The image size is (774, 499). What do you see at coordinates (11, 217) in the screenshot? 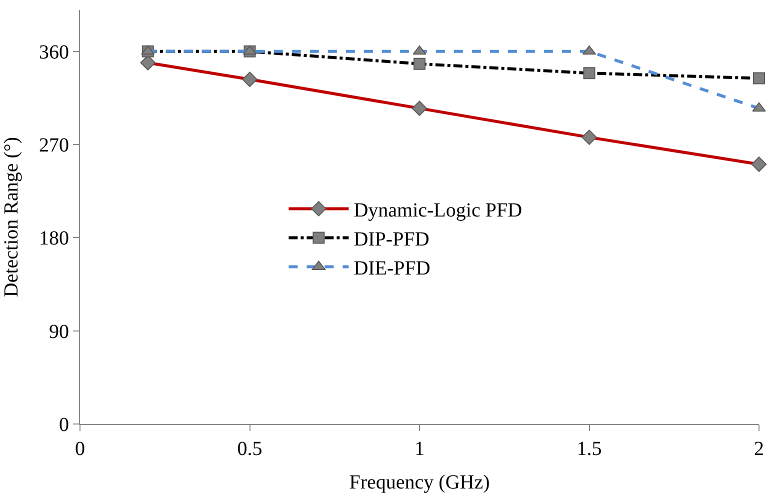
I see `y-axis-title: Detection Range (°)` at bounding box center [11, 217].